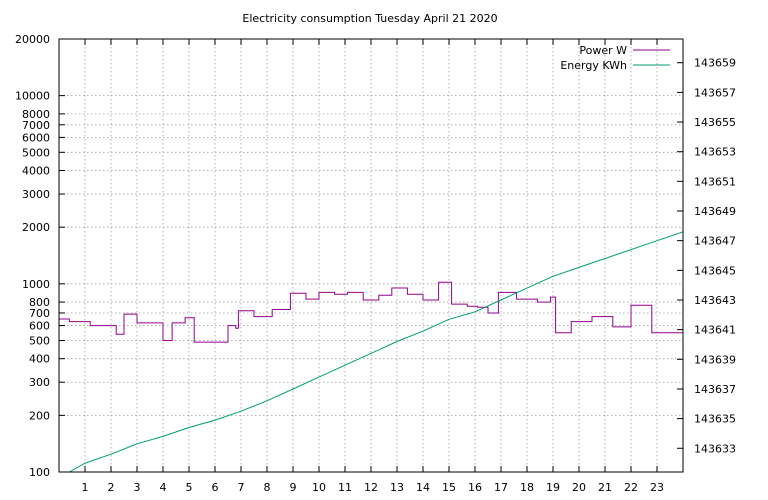  What do you see at coordinates (715, 300) in the screenshot?
I see `y2-tick-label: 143643` at bounding box center [715, 300].